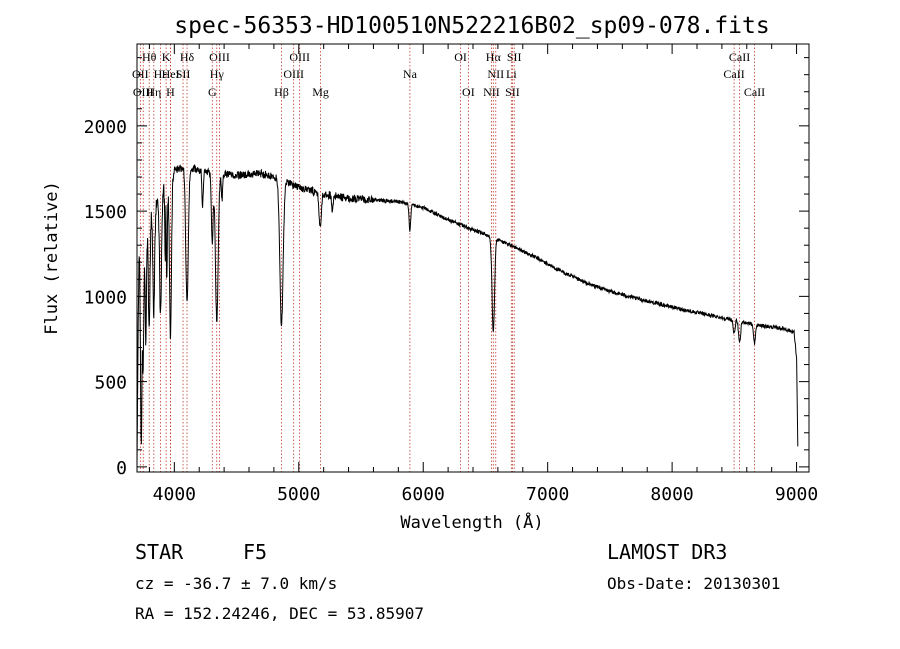  I want to click on line-marker-label: OII, so click(140, 74).